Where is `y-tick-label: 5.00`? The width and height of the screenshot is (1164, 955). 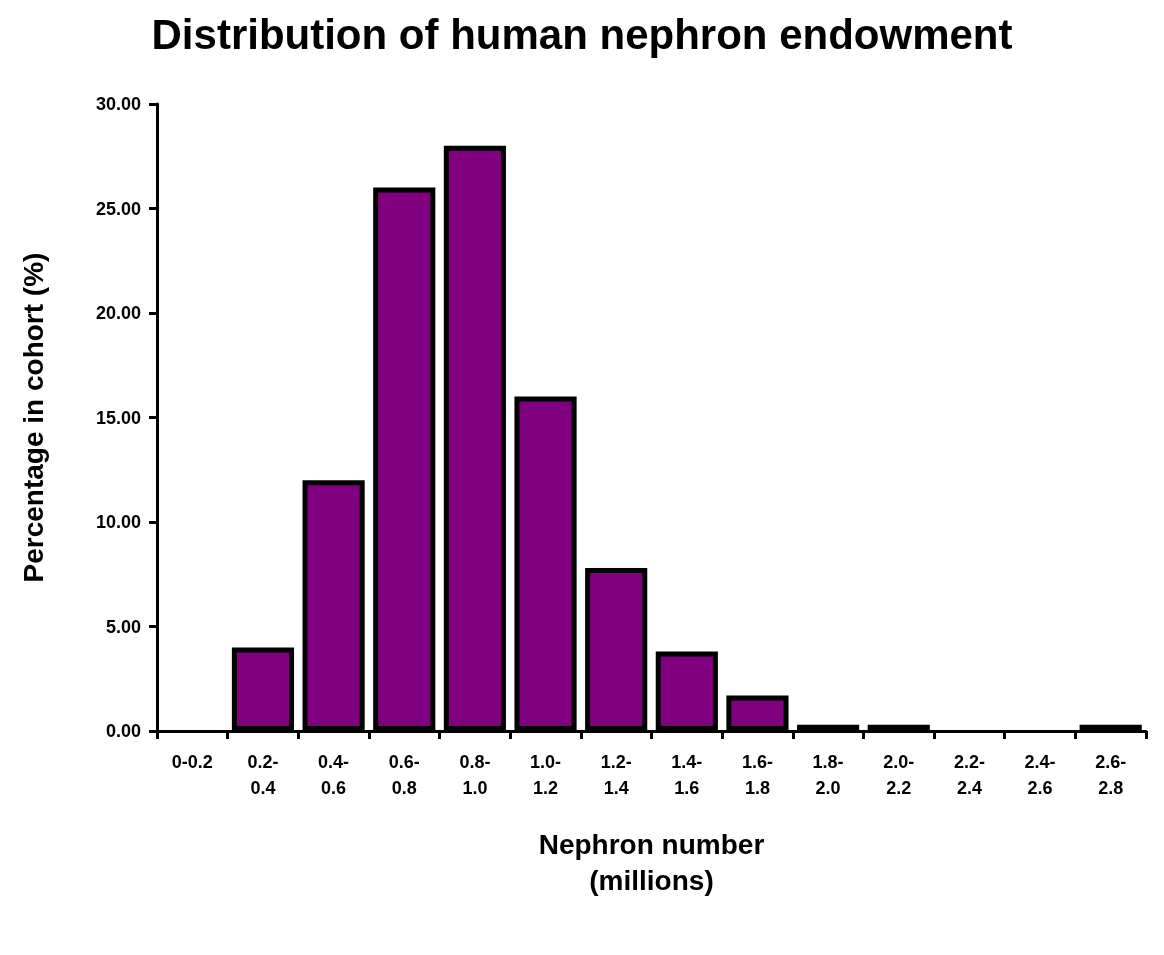 y-tick-label: 5.00 is located at coordinates (123, 626).